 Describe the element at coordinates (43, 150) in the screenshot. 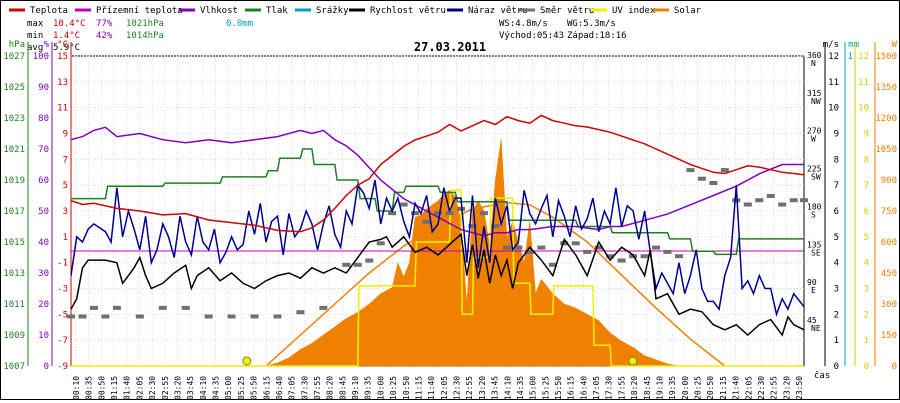

I see `pct-axis-tick: 70` at that location.